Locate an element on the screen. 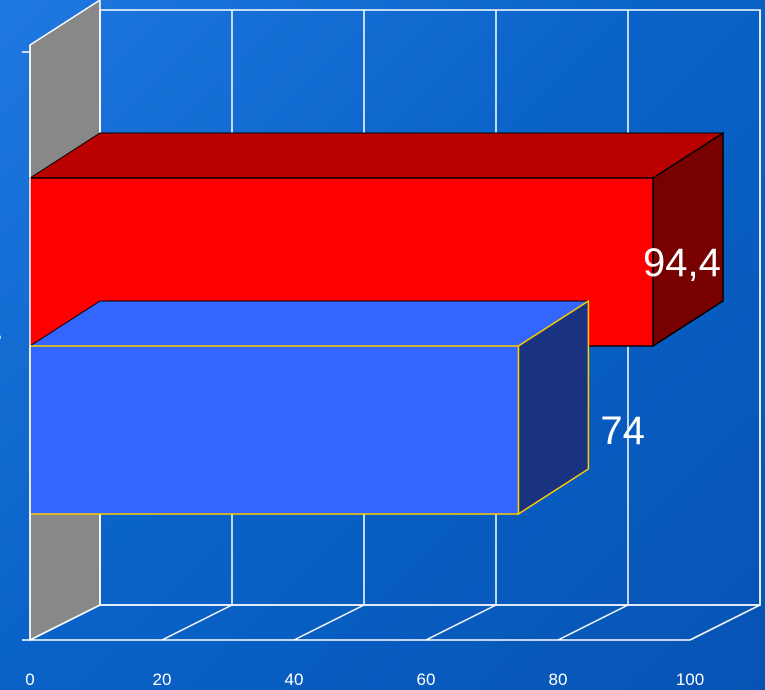 Image resolution: width=765 pixels, height=690 pixels. x-tick-label-0: 0 is located at coordinates (29, 679).